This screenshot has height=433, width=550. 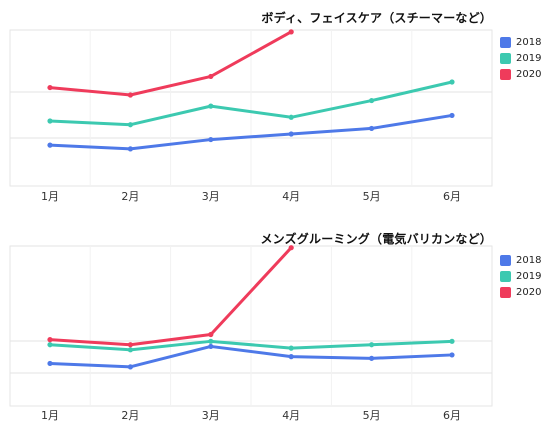 I want to click on chart-2-title: メンズグルーミング（電気バリカンなど）, so click(x=376, y=239).